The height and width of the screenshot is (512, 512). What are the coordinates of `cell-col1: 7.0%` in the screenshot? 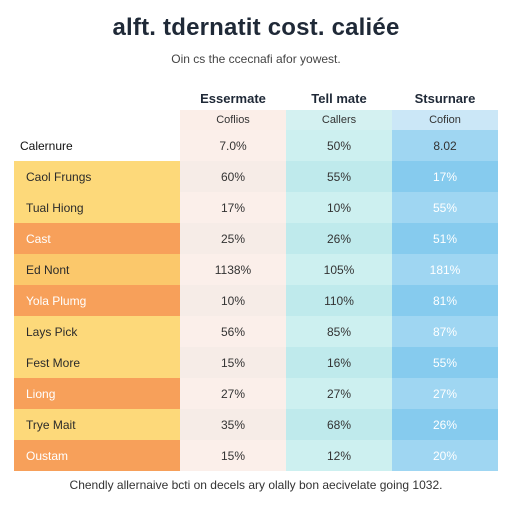 It's located at (233, 145).